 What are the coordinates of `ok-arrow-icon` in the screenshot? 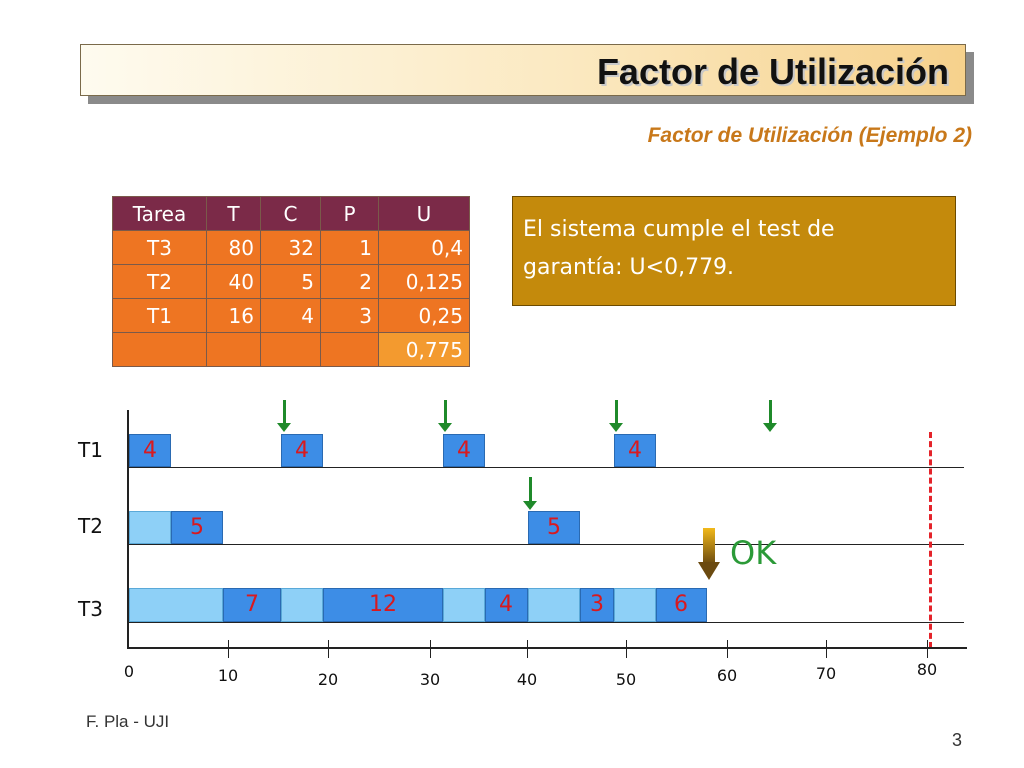 It's located at (709, 554).